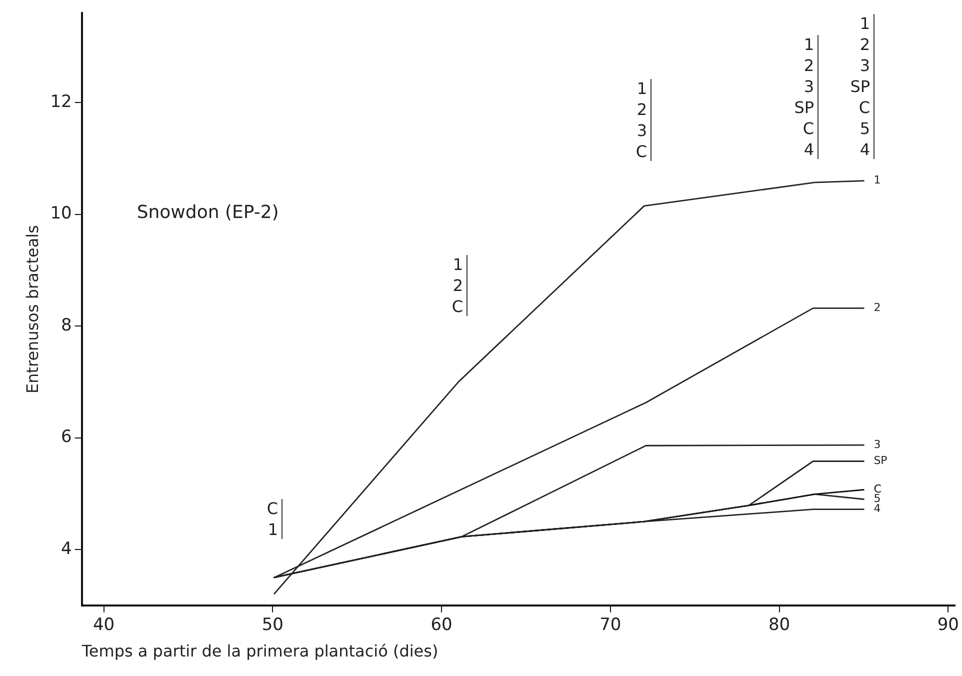 Image resolution: width=962 pixels, height=676 pixels. I want to click on annotation: 1 2 C, so click(457, 285).